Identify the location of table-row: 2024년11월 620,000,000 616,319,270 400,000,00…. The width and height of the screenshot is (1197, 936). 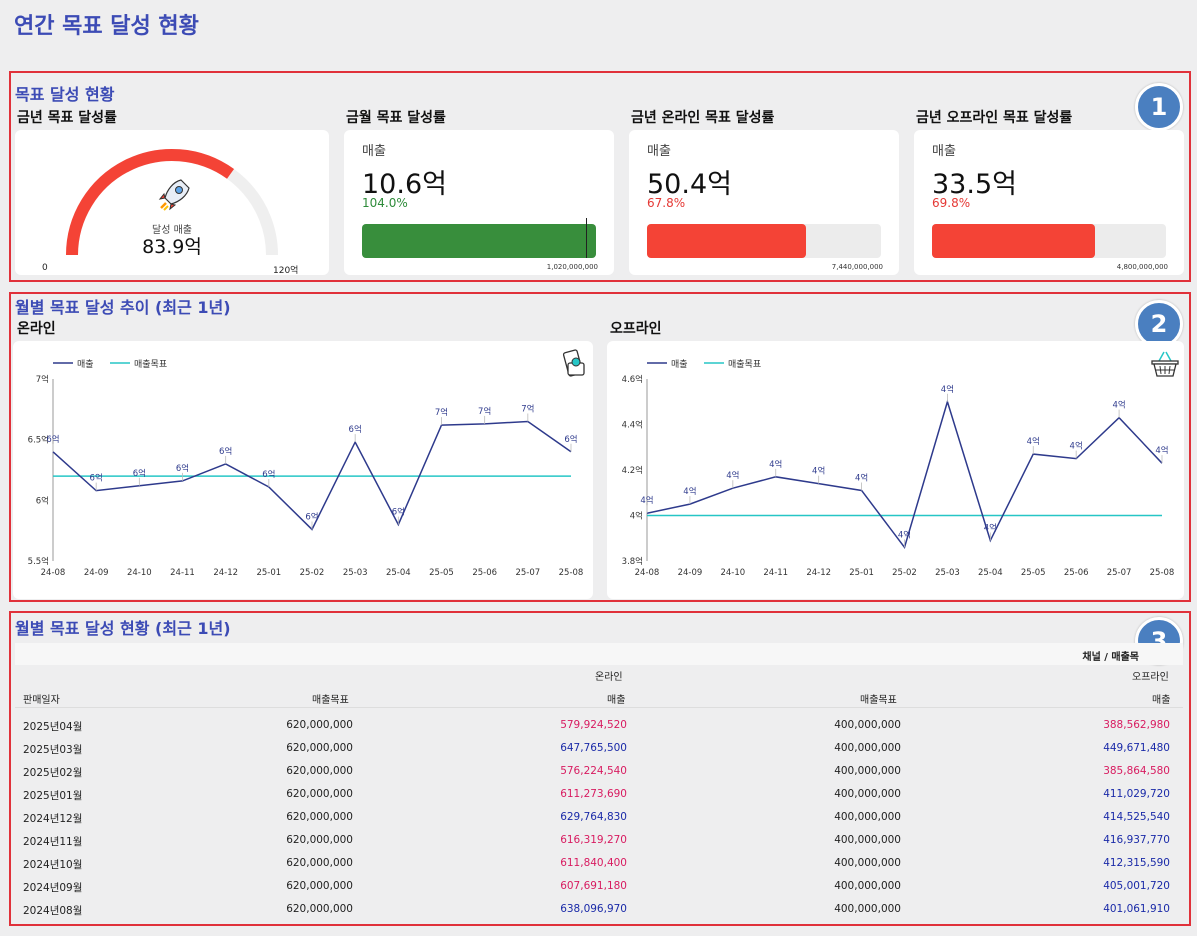
(599, 840).